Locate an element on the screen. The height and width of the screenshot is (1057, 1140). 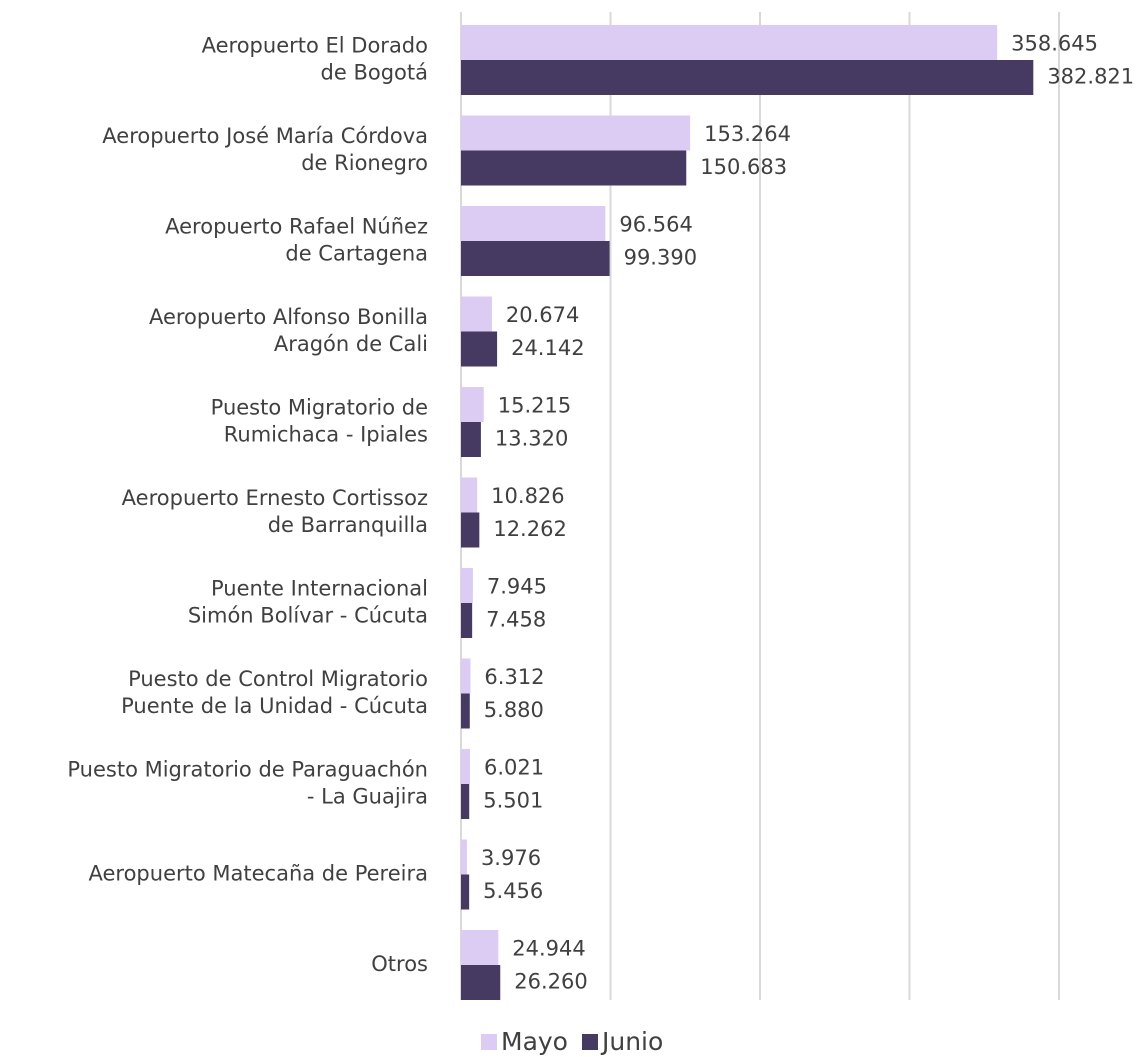
value-label: 7.458 is located at coordinates (516, 620).